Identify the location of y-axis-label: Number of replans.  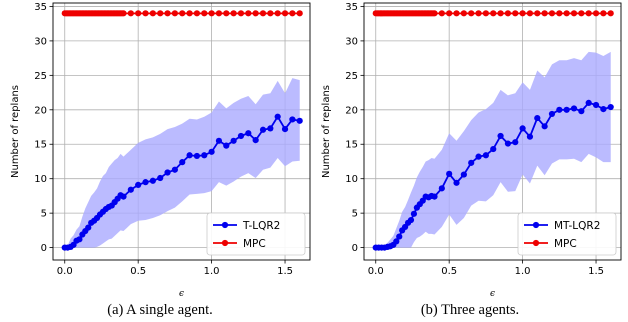
(326, 131).